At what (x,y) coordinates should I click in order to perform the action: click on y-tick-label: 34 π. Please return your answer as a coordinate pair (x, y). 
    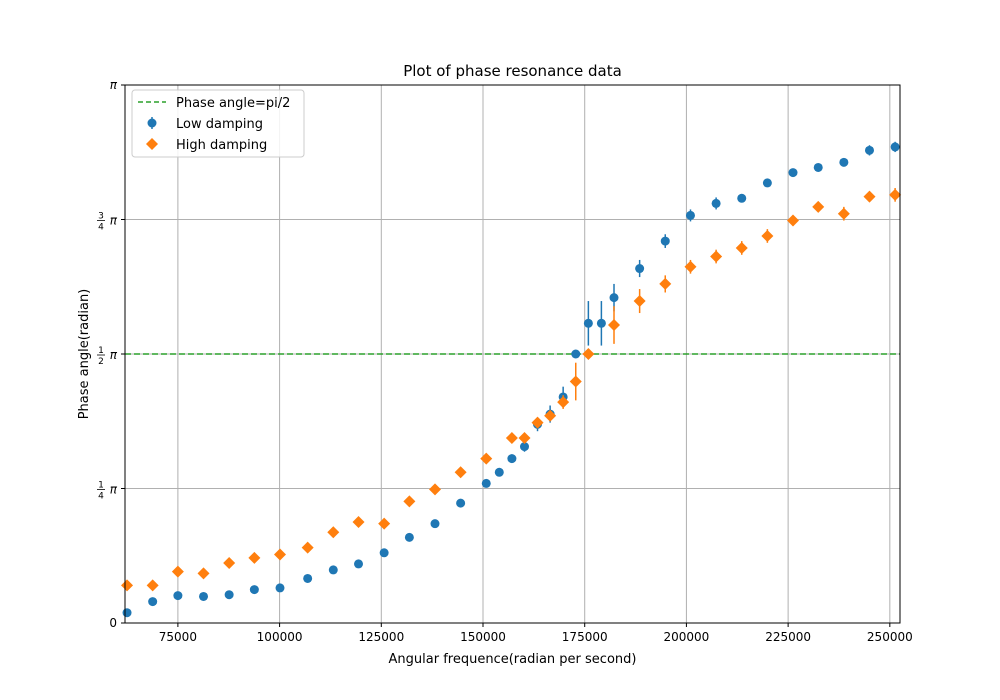
    Looking at the image, I should click on (107, 221).